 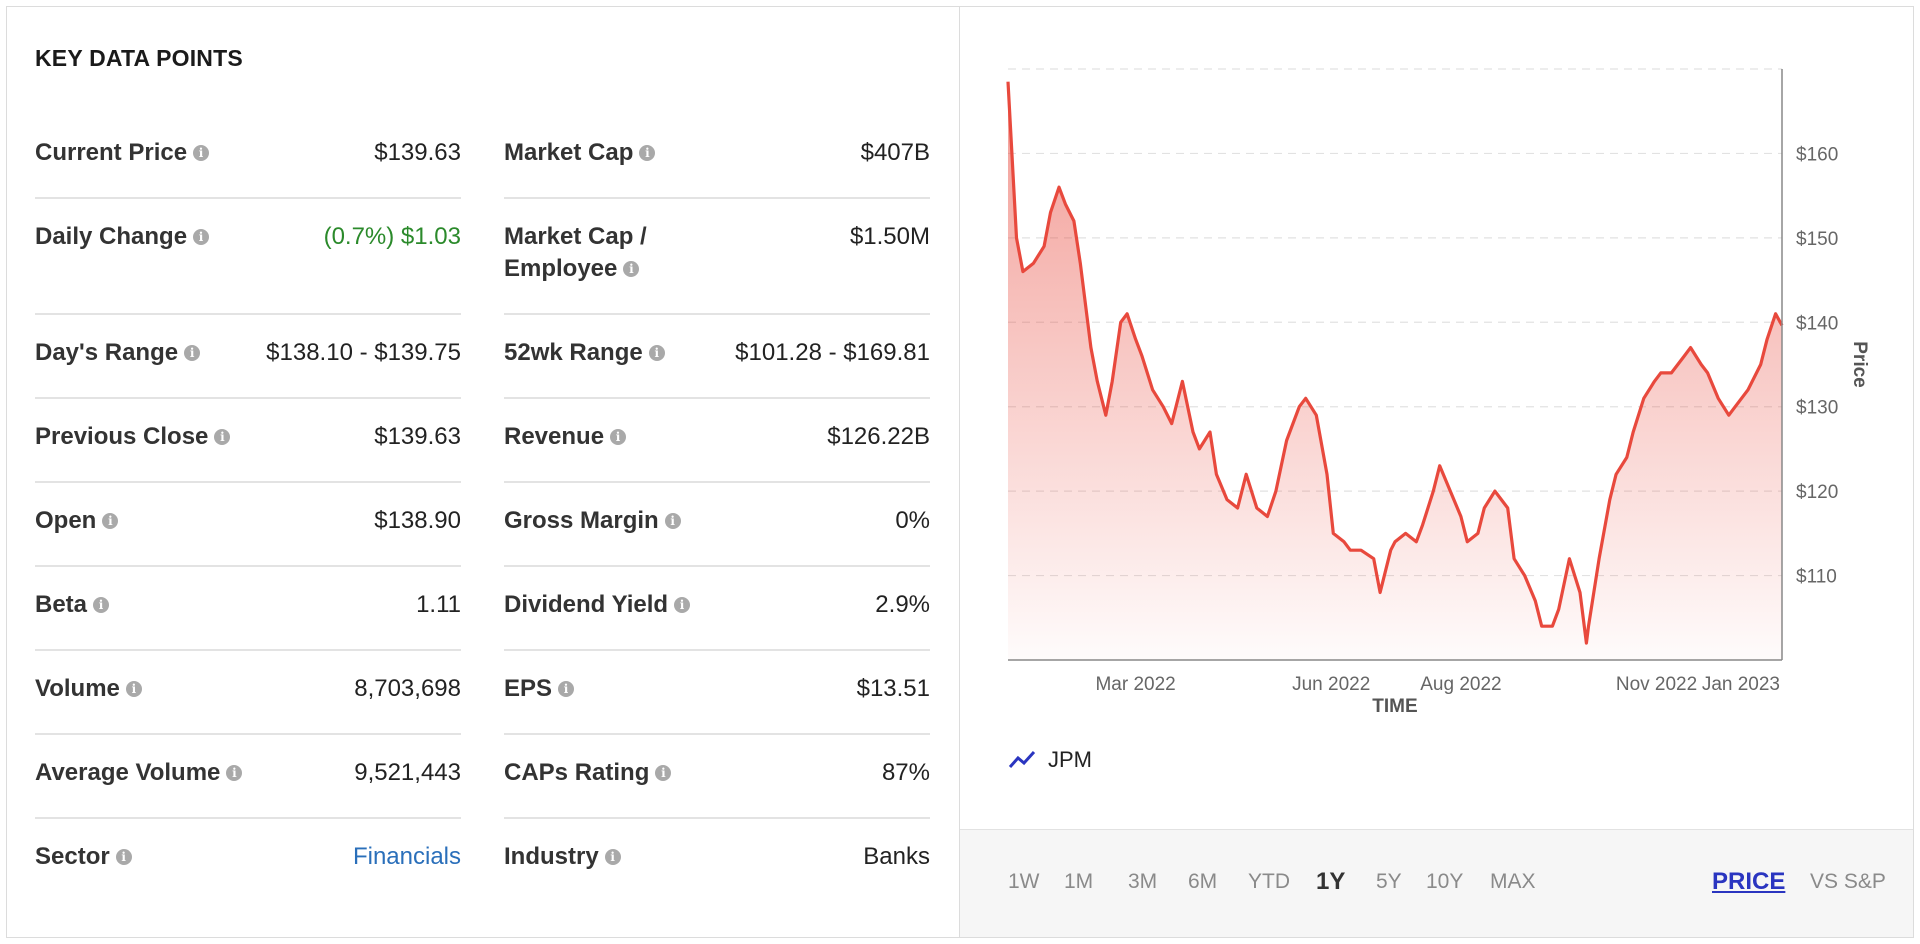 I want to click on key-data-row: Current Price i $139.63, so click(x=248, y=157).